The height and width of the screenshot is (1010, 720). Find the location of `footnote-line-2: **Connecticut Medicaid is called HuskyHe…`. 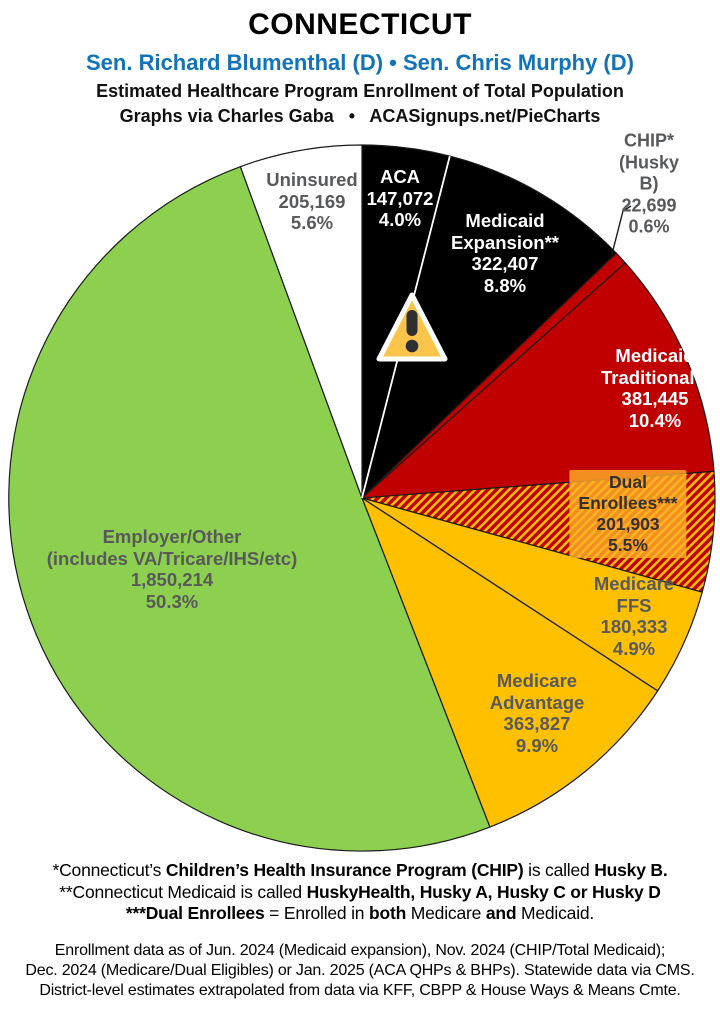

footnote-line-2: **Connecticut Medicaid is called HuskyHe… is located at coordinates (360, 891).